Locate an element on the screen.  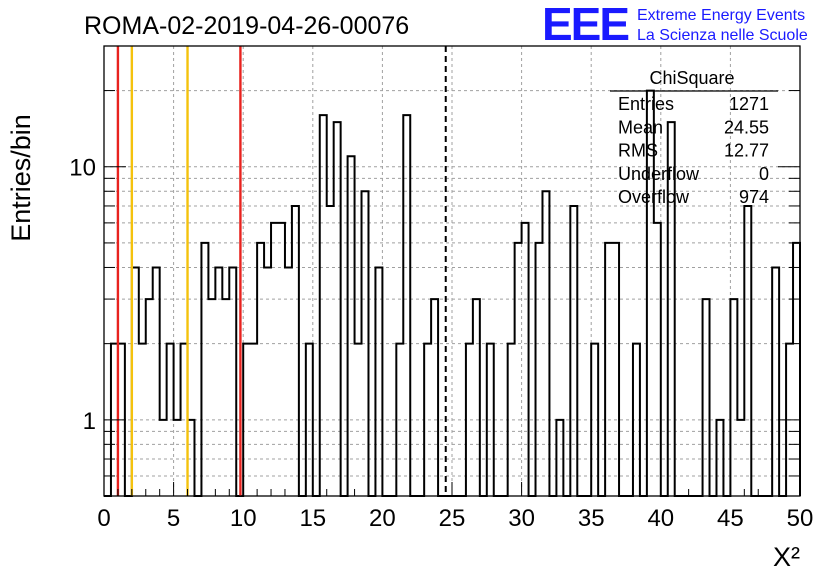
stats-row-value: 1271 is located at coordinates (749, 104).